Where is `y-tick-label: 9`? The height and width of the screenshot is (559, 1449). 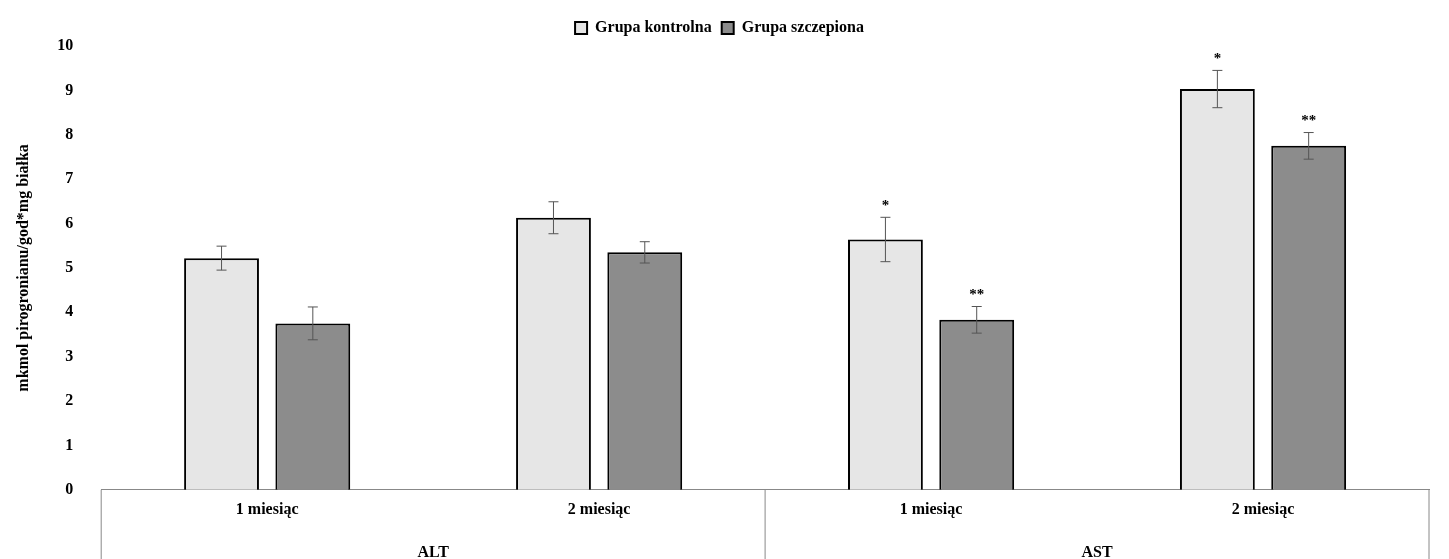
y-tick-label: 9 is located at coordinates (69, 89).